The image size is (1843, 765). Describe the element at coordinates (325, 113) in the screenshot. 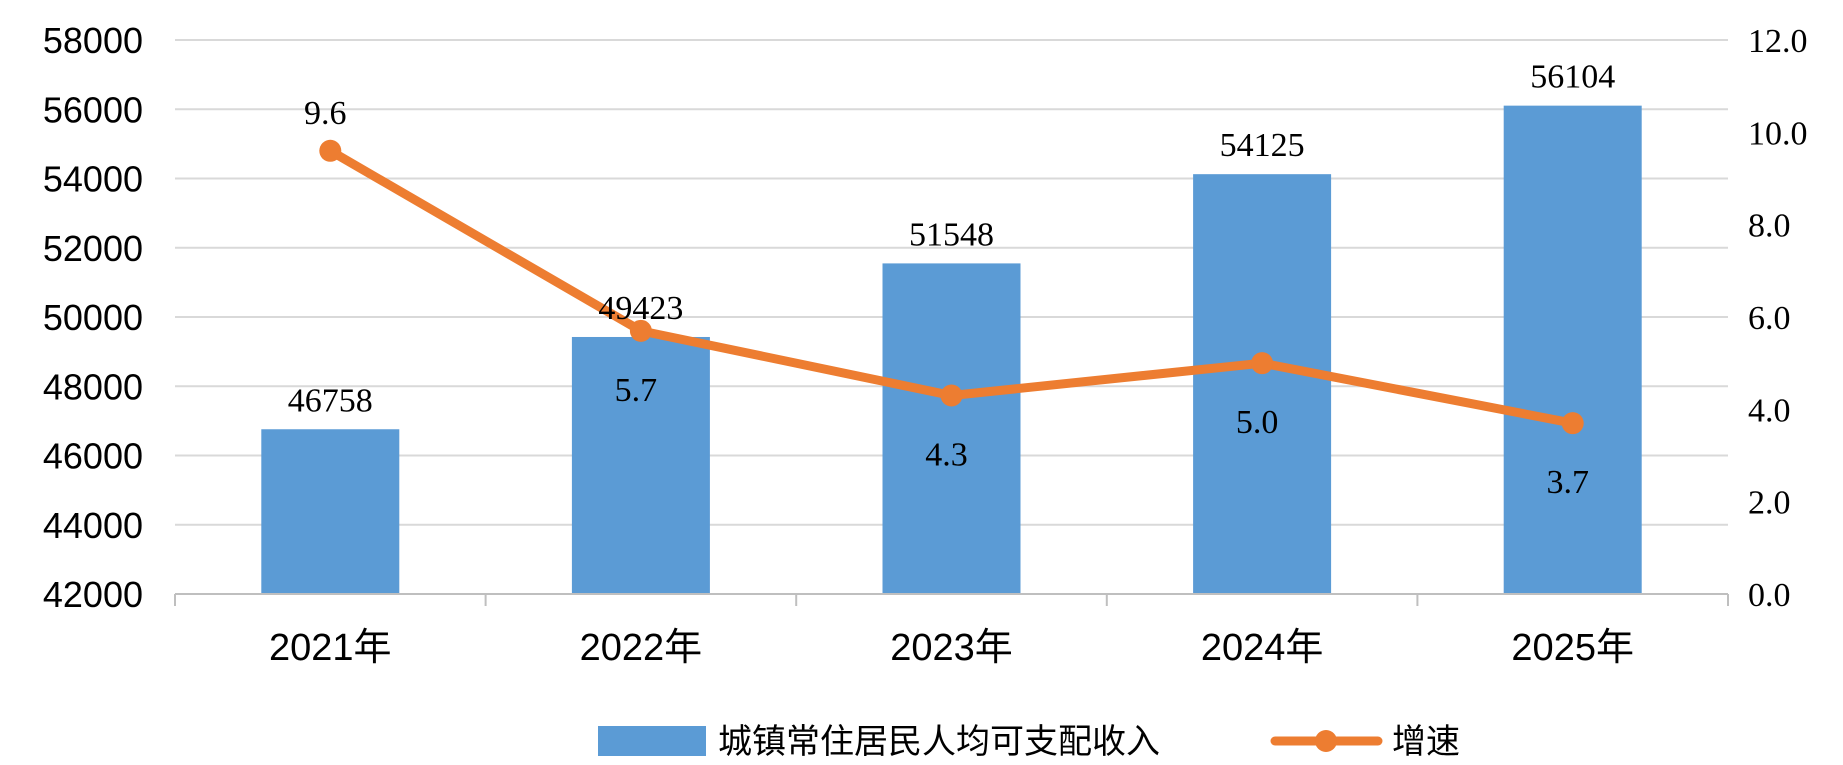

I see `line-value-label: 9.6` at that location.